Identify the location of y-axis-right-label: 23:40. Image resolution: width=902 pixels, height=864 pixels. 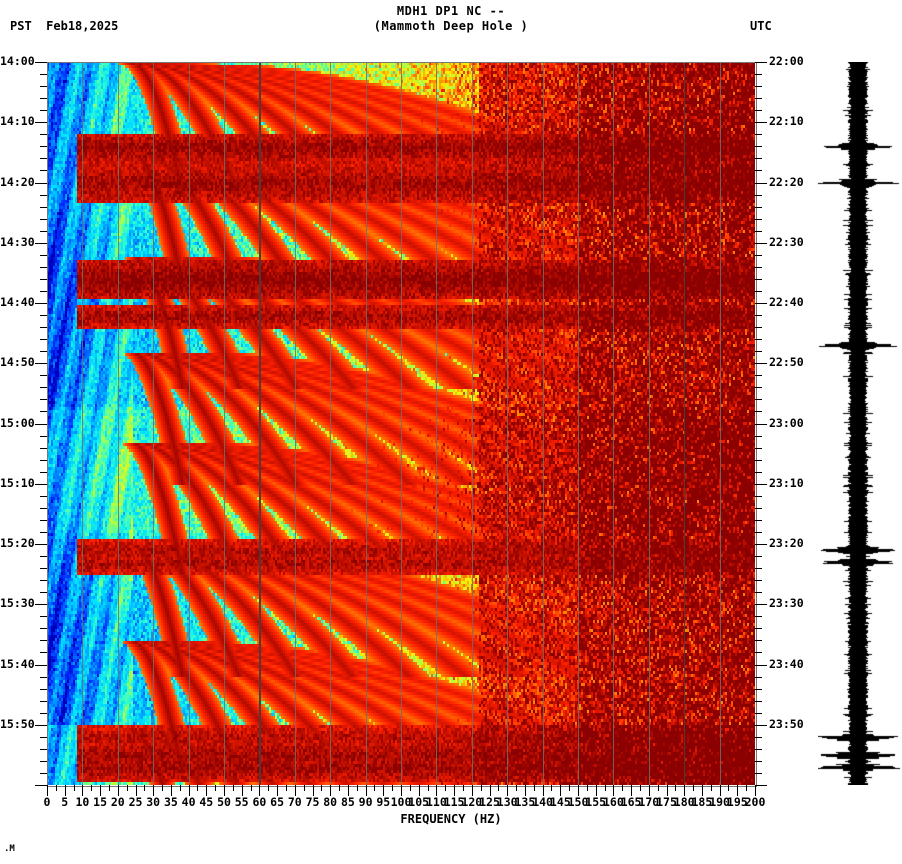
(786, 663).